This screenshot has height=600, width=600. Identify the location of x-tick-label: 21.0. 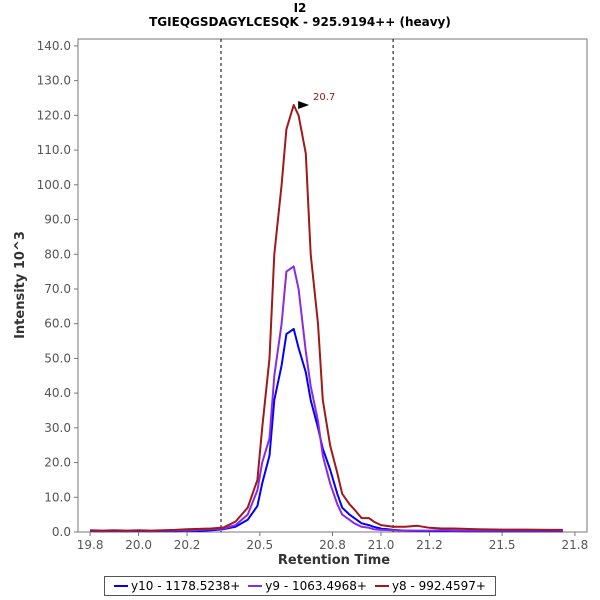
(381, 545).